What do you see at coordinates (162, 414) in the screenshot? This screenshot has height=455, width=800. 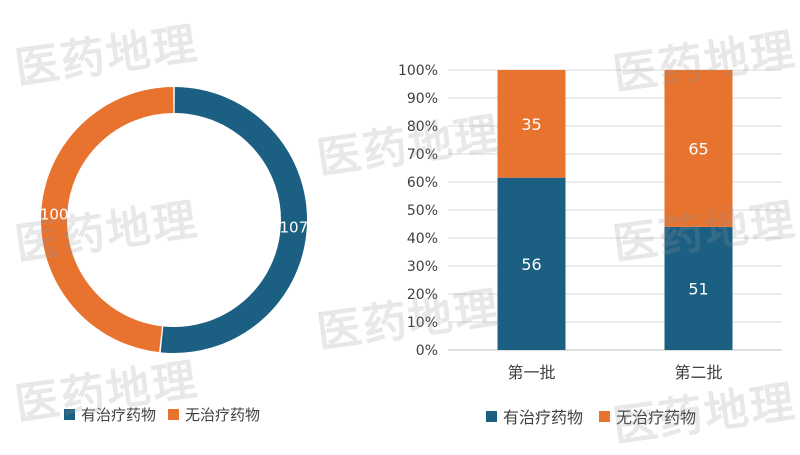 I see `donut-legend: 有治疗药物 无治疗药物` at bounding box center [162, 414].